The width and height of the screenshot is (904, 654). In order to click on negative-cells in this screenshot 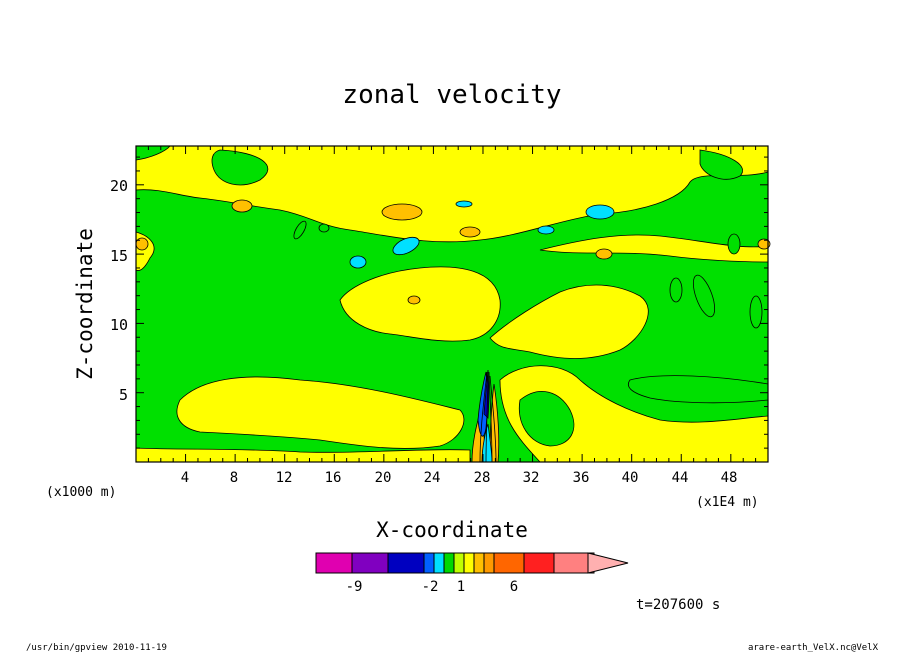, I will do `click(482, 234)`.